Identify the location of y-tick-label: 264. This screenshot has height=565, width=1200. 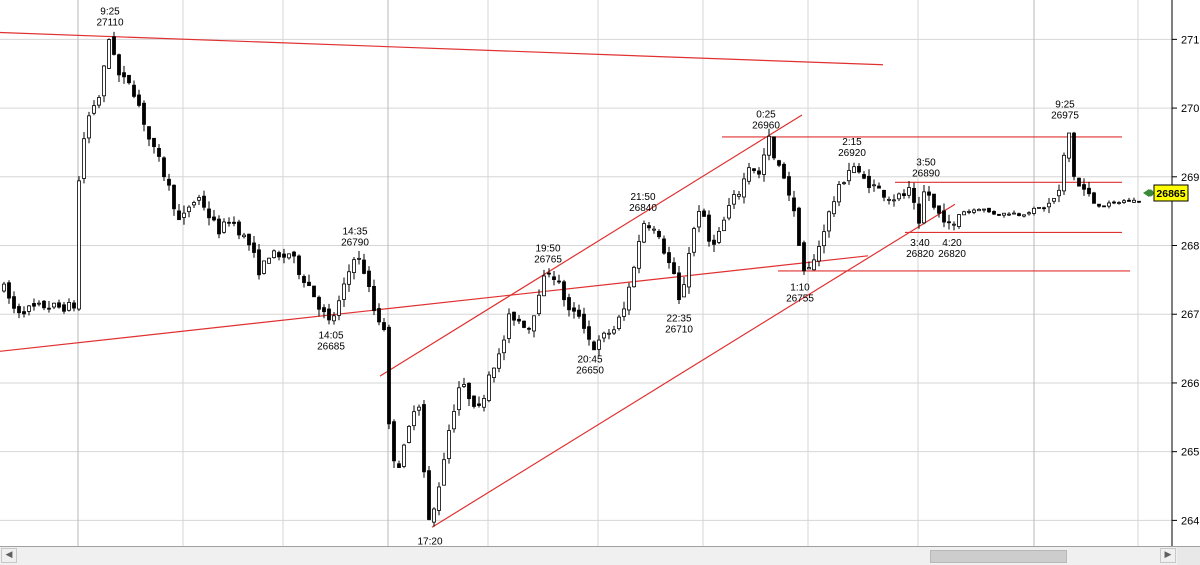
(1190, 521).